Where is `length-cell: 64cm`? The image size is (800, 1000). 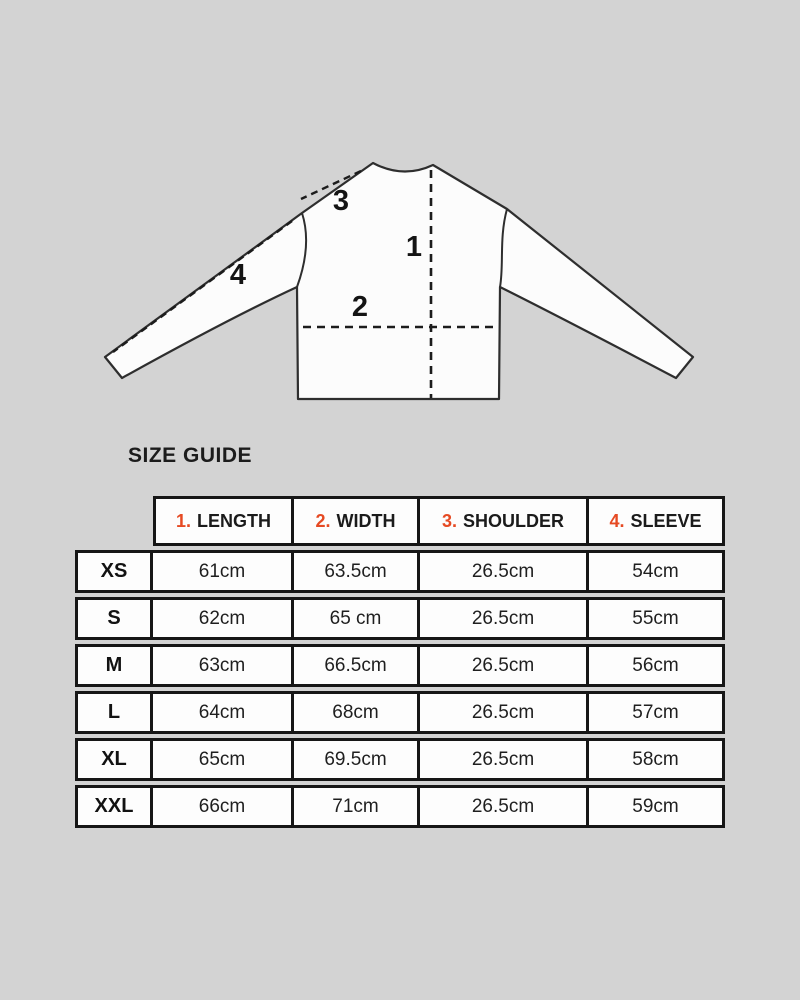 length-cell: 64cm is located at coordinates (223, 712).